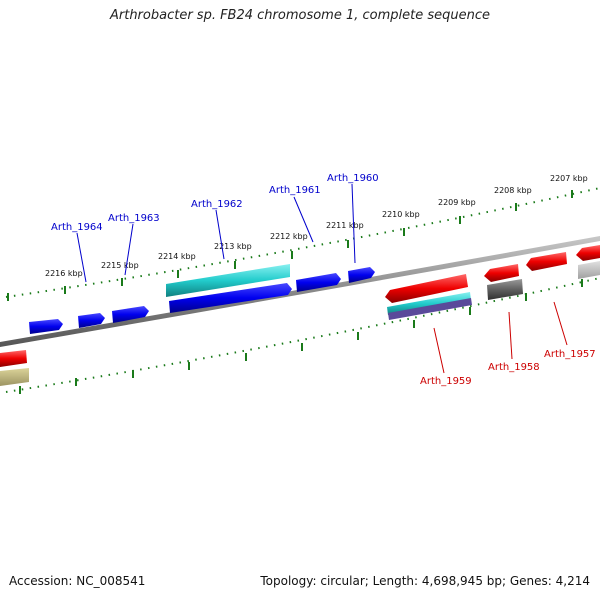 Image resolution: width=600 pixels, height=600 pixels. Describe the element at coordinates (345, 225) in the screenshot. I see `tick-label-2211: 2211 kbp` at that location.